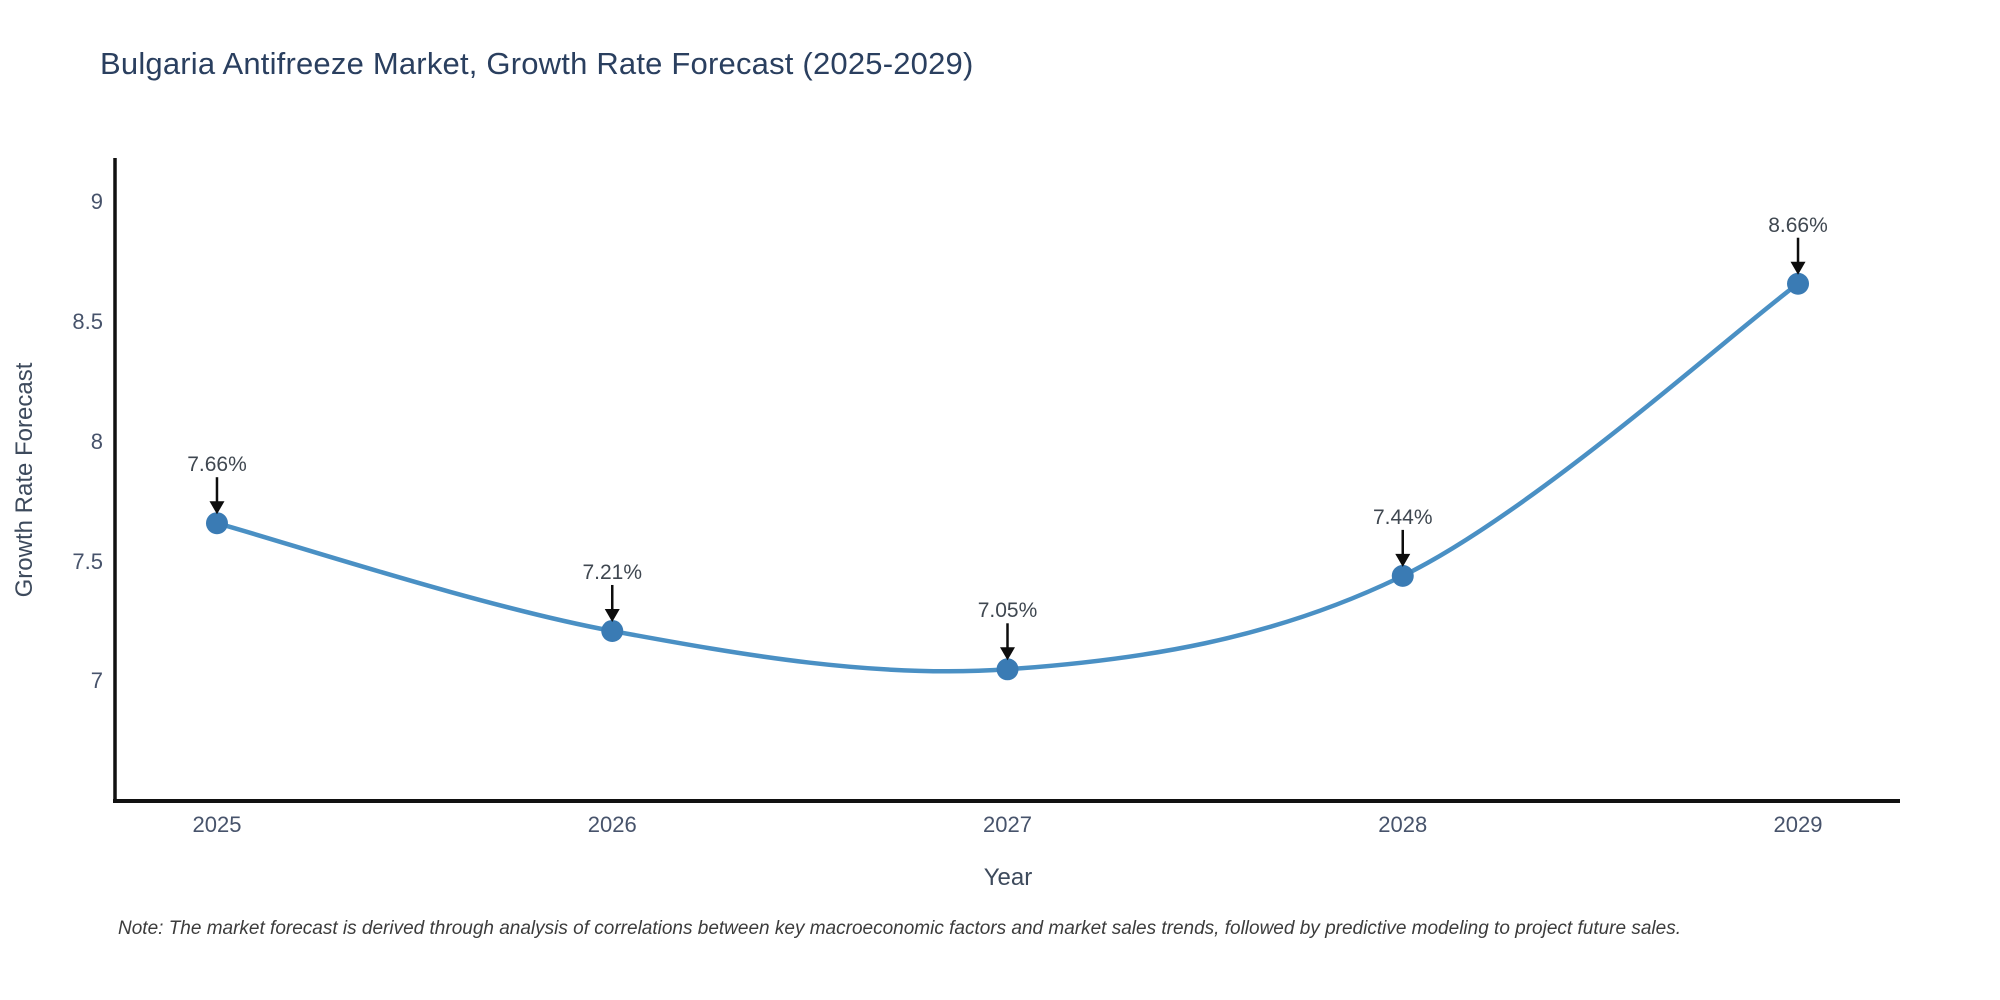 Image resolution: width=2000 pixels, height=1000 pixels. I want to click on y-axis-title: Growth Rate Forecast, so click(24, 480).